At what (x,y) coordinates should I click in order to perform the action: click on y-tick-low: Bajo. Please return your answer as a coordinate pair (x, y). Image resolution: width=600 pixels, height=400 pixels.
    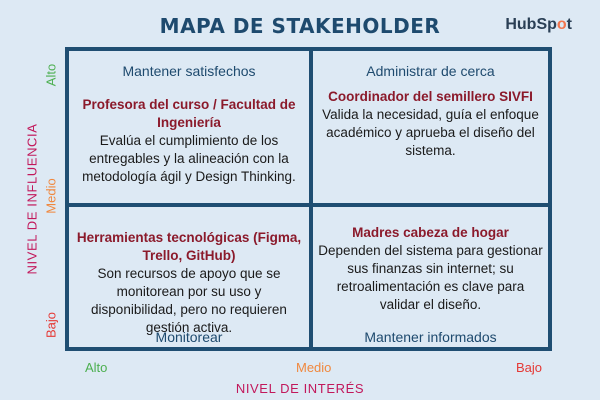
    Looking at the image, I should click on (51, 325).